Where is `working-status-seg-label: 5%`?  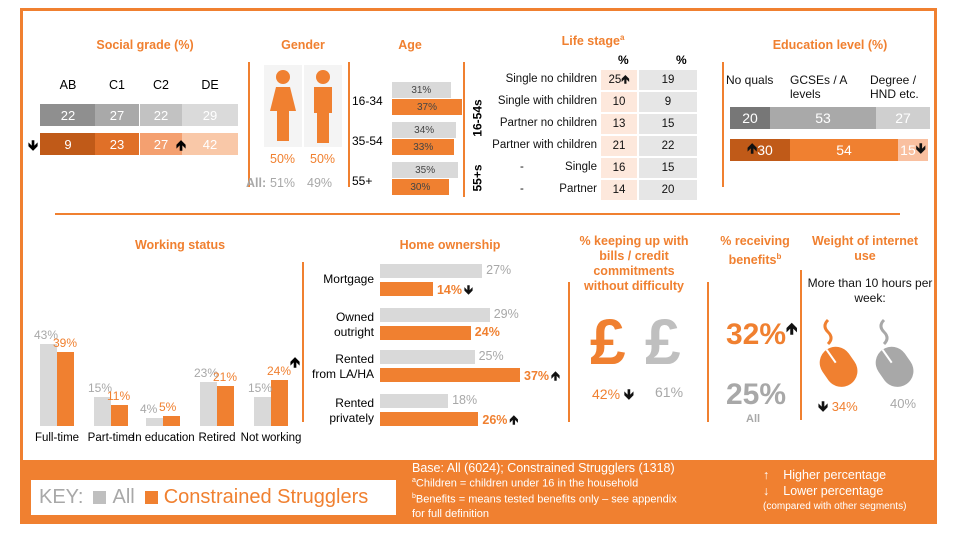
working-status-seg-label: 5% is located at coordinates (168, 407).